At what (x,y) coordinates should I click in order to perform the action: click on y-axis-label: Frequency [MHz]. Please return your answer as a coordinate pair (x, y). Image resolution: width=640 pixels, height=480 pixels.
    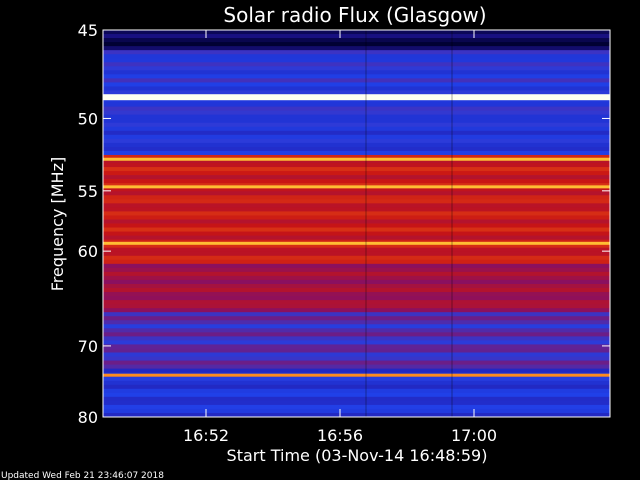
    Looking at the image, I should click on (57, 224).